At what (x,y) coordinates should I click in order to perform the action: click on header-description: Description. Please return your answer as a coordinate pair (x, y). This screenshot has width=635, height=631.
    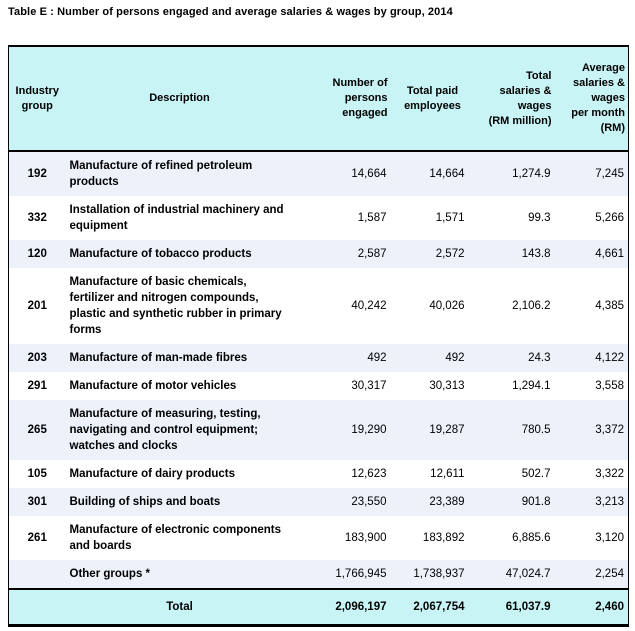
    Looking at the image, I should click on (179, 98).